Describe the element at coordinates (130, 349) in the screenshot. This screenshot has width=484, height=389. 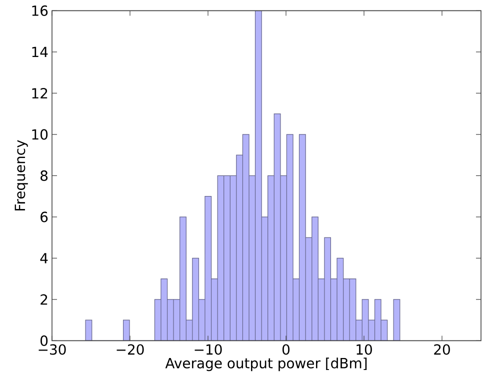
I see `x-tick-label: −20` at that location.